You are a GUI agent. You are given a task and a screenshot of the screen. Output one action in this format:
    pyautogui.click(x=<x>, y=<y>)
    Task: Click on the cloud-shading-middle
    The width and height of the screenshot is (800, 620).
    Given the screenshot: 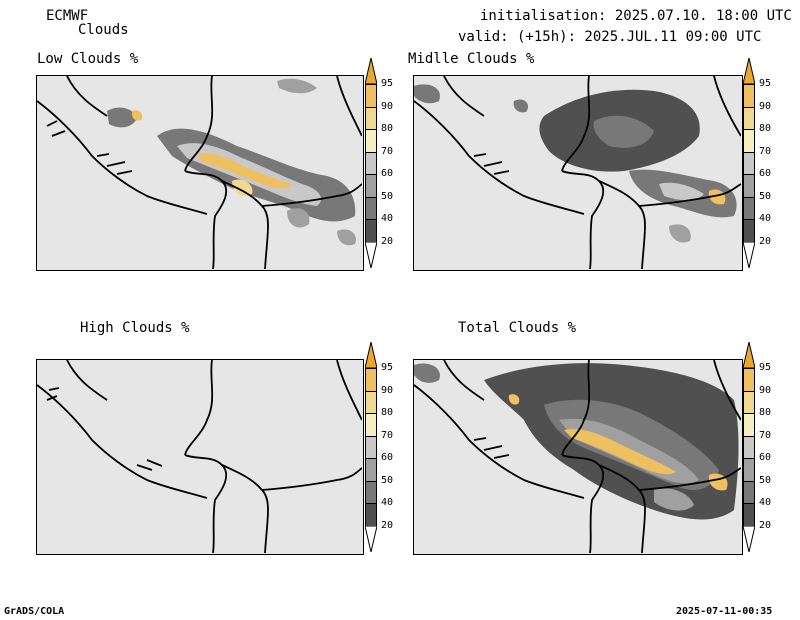 What is the action you would take?
    pyautogui.click(x=575, y=163)
    